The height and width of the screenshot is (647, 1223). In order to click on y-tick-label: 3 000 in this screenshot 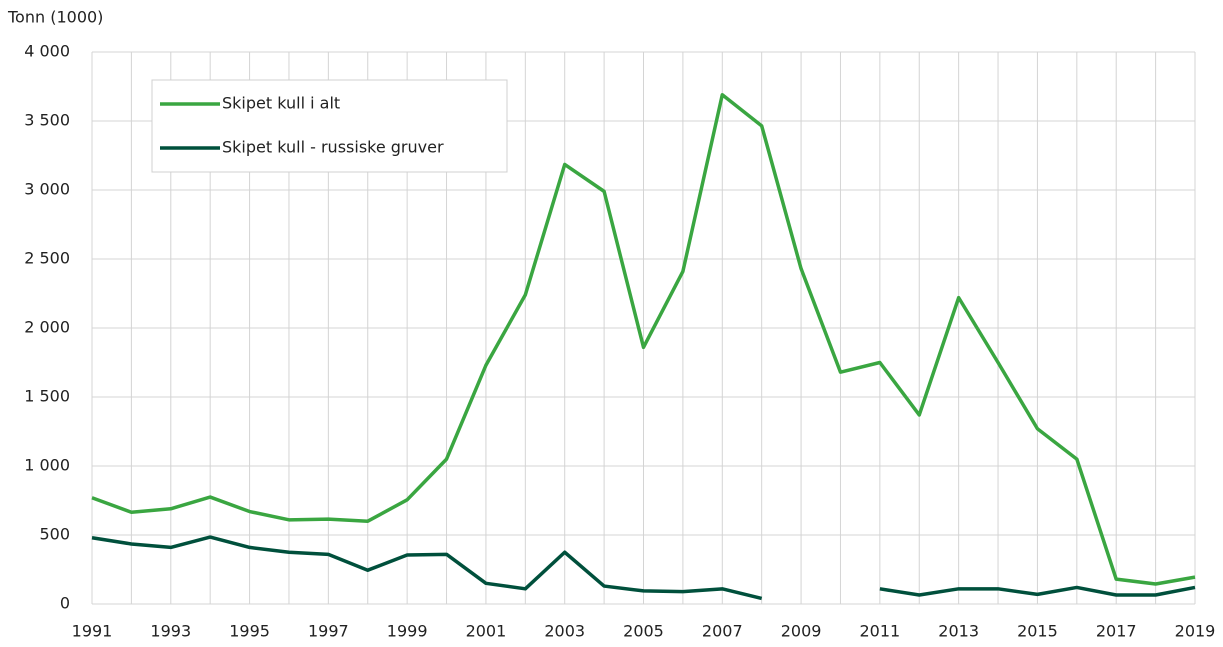, I will do `click(47, 189)`.